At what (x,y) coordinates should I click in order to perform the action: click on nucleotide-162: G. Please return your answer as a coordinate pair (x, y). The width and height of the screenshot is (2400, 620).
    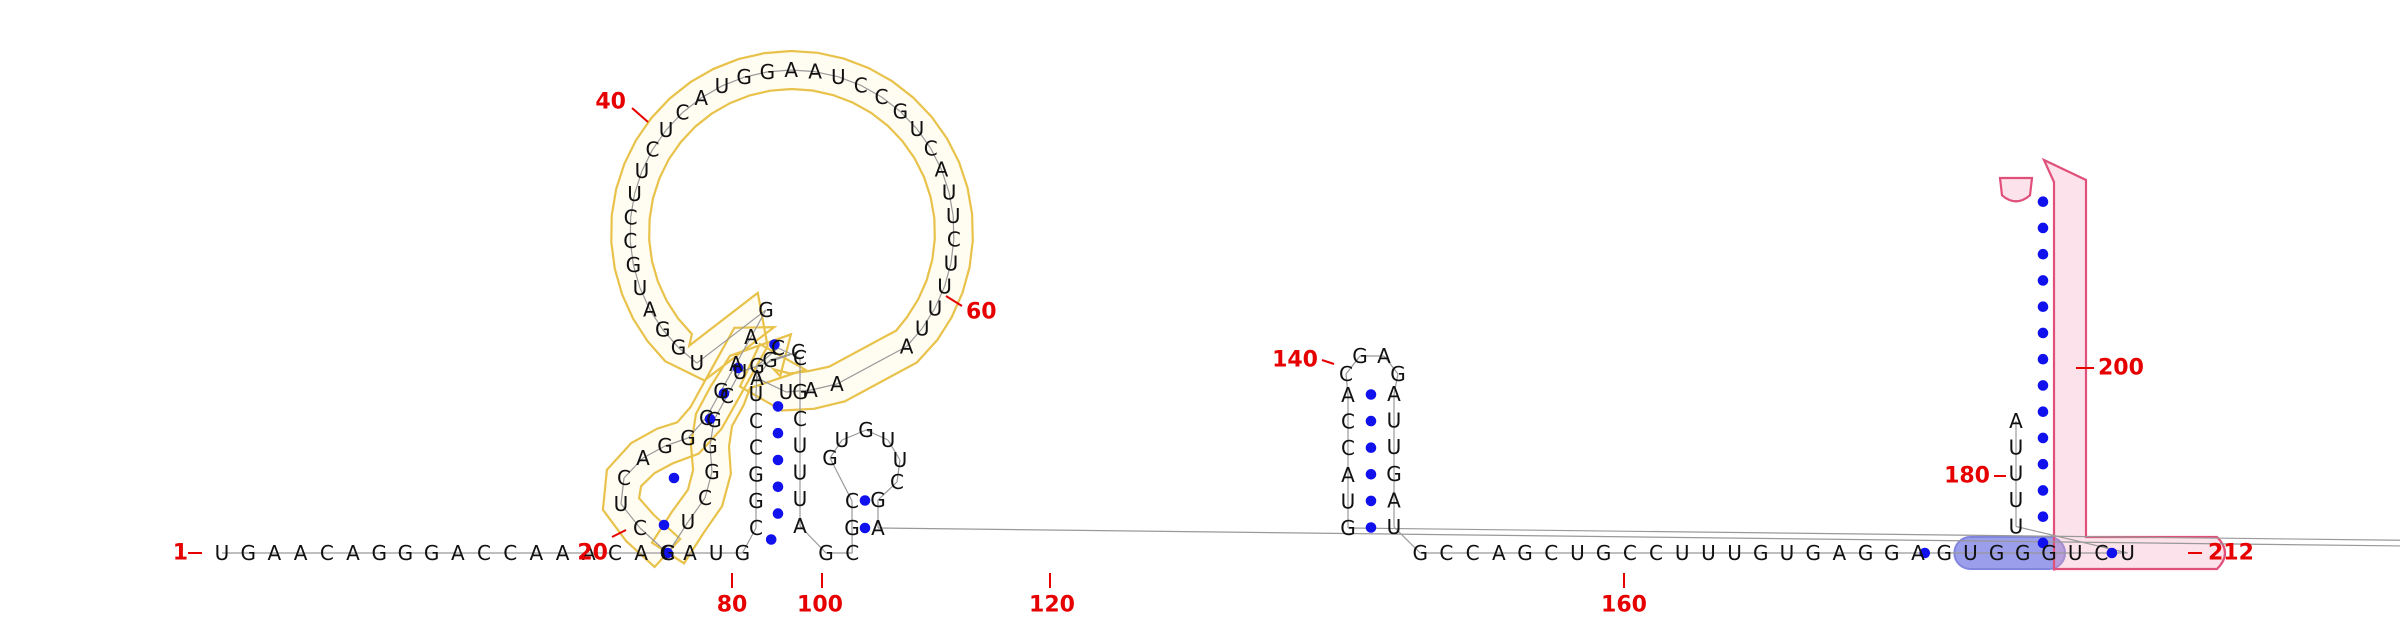
    Looking at the image, I should click on (1892, 553).